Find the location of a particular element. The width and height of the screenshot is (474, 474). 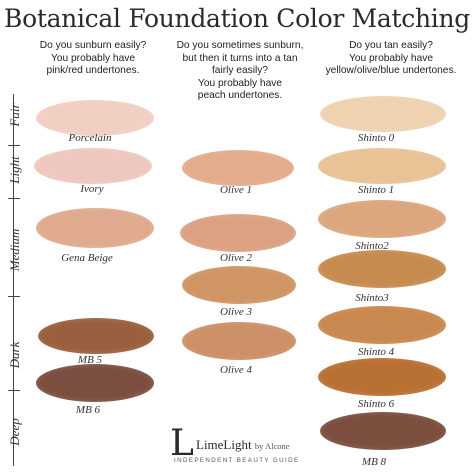

scale-label-fair: Fair is located at coordinates (14, 115).